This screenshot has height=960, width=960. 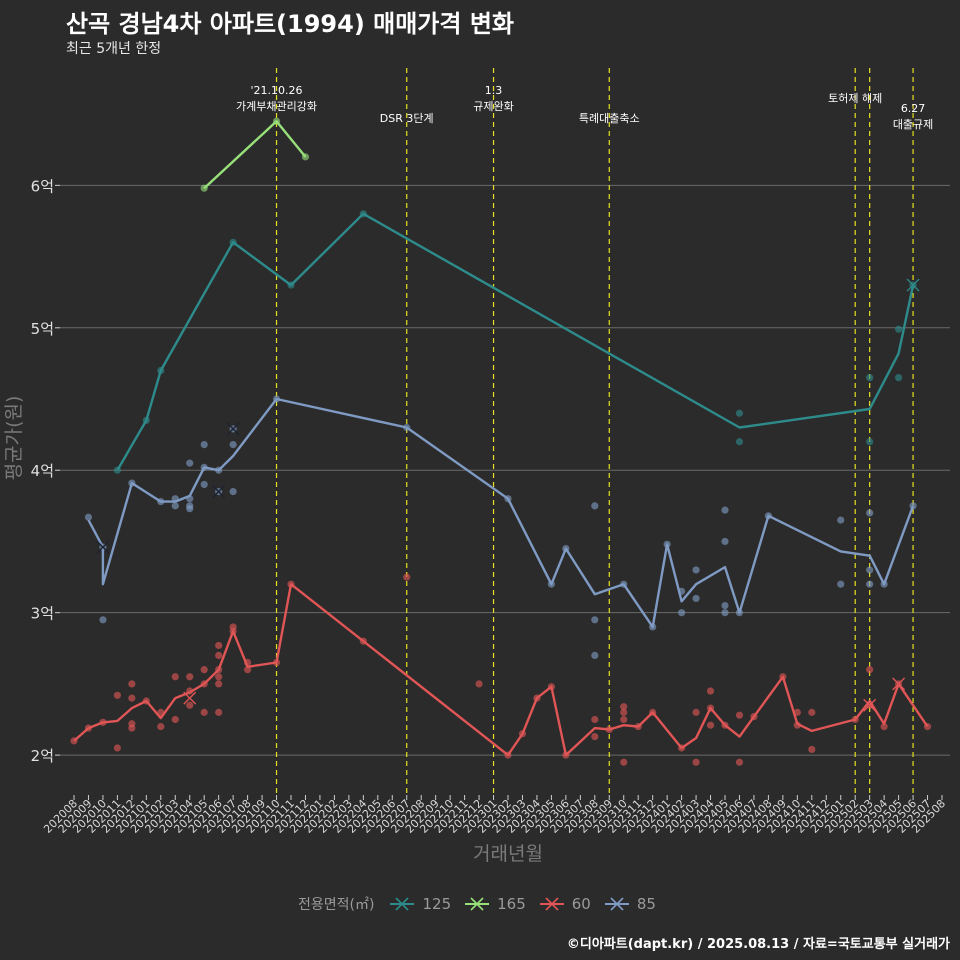 What do you see at coordinates (913, 108) in the screenshot?
I see `event-label: 6.27` at bounding box center [913, 108].